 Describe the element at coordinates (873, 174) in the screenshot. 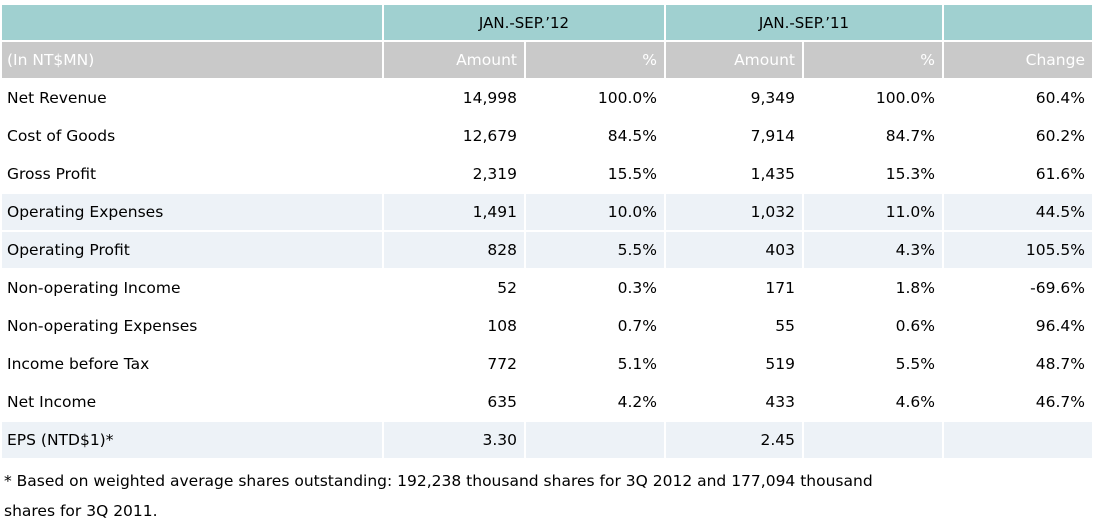

I see `cell-pct-2011: 15.3%` at that location.